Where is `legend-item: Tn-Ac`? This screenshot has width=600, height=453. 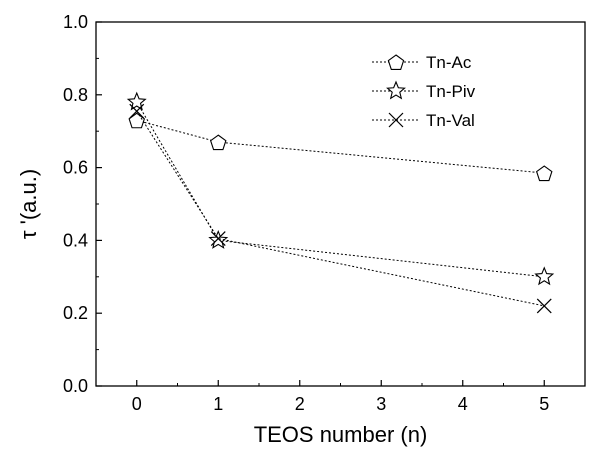 legend-item: Tn-Ac is located at coordinates (422, 62).